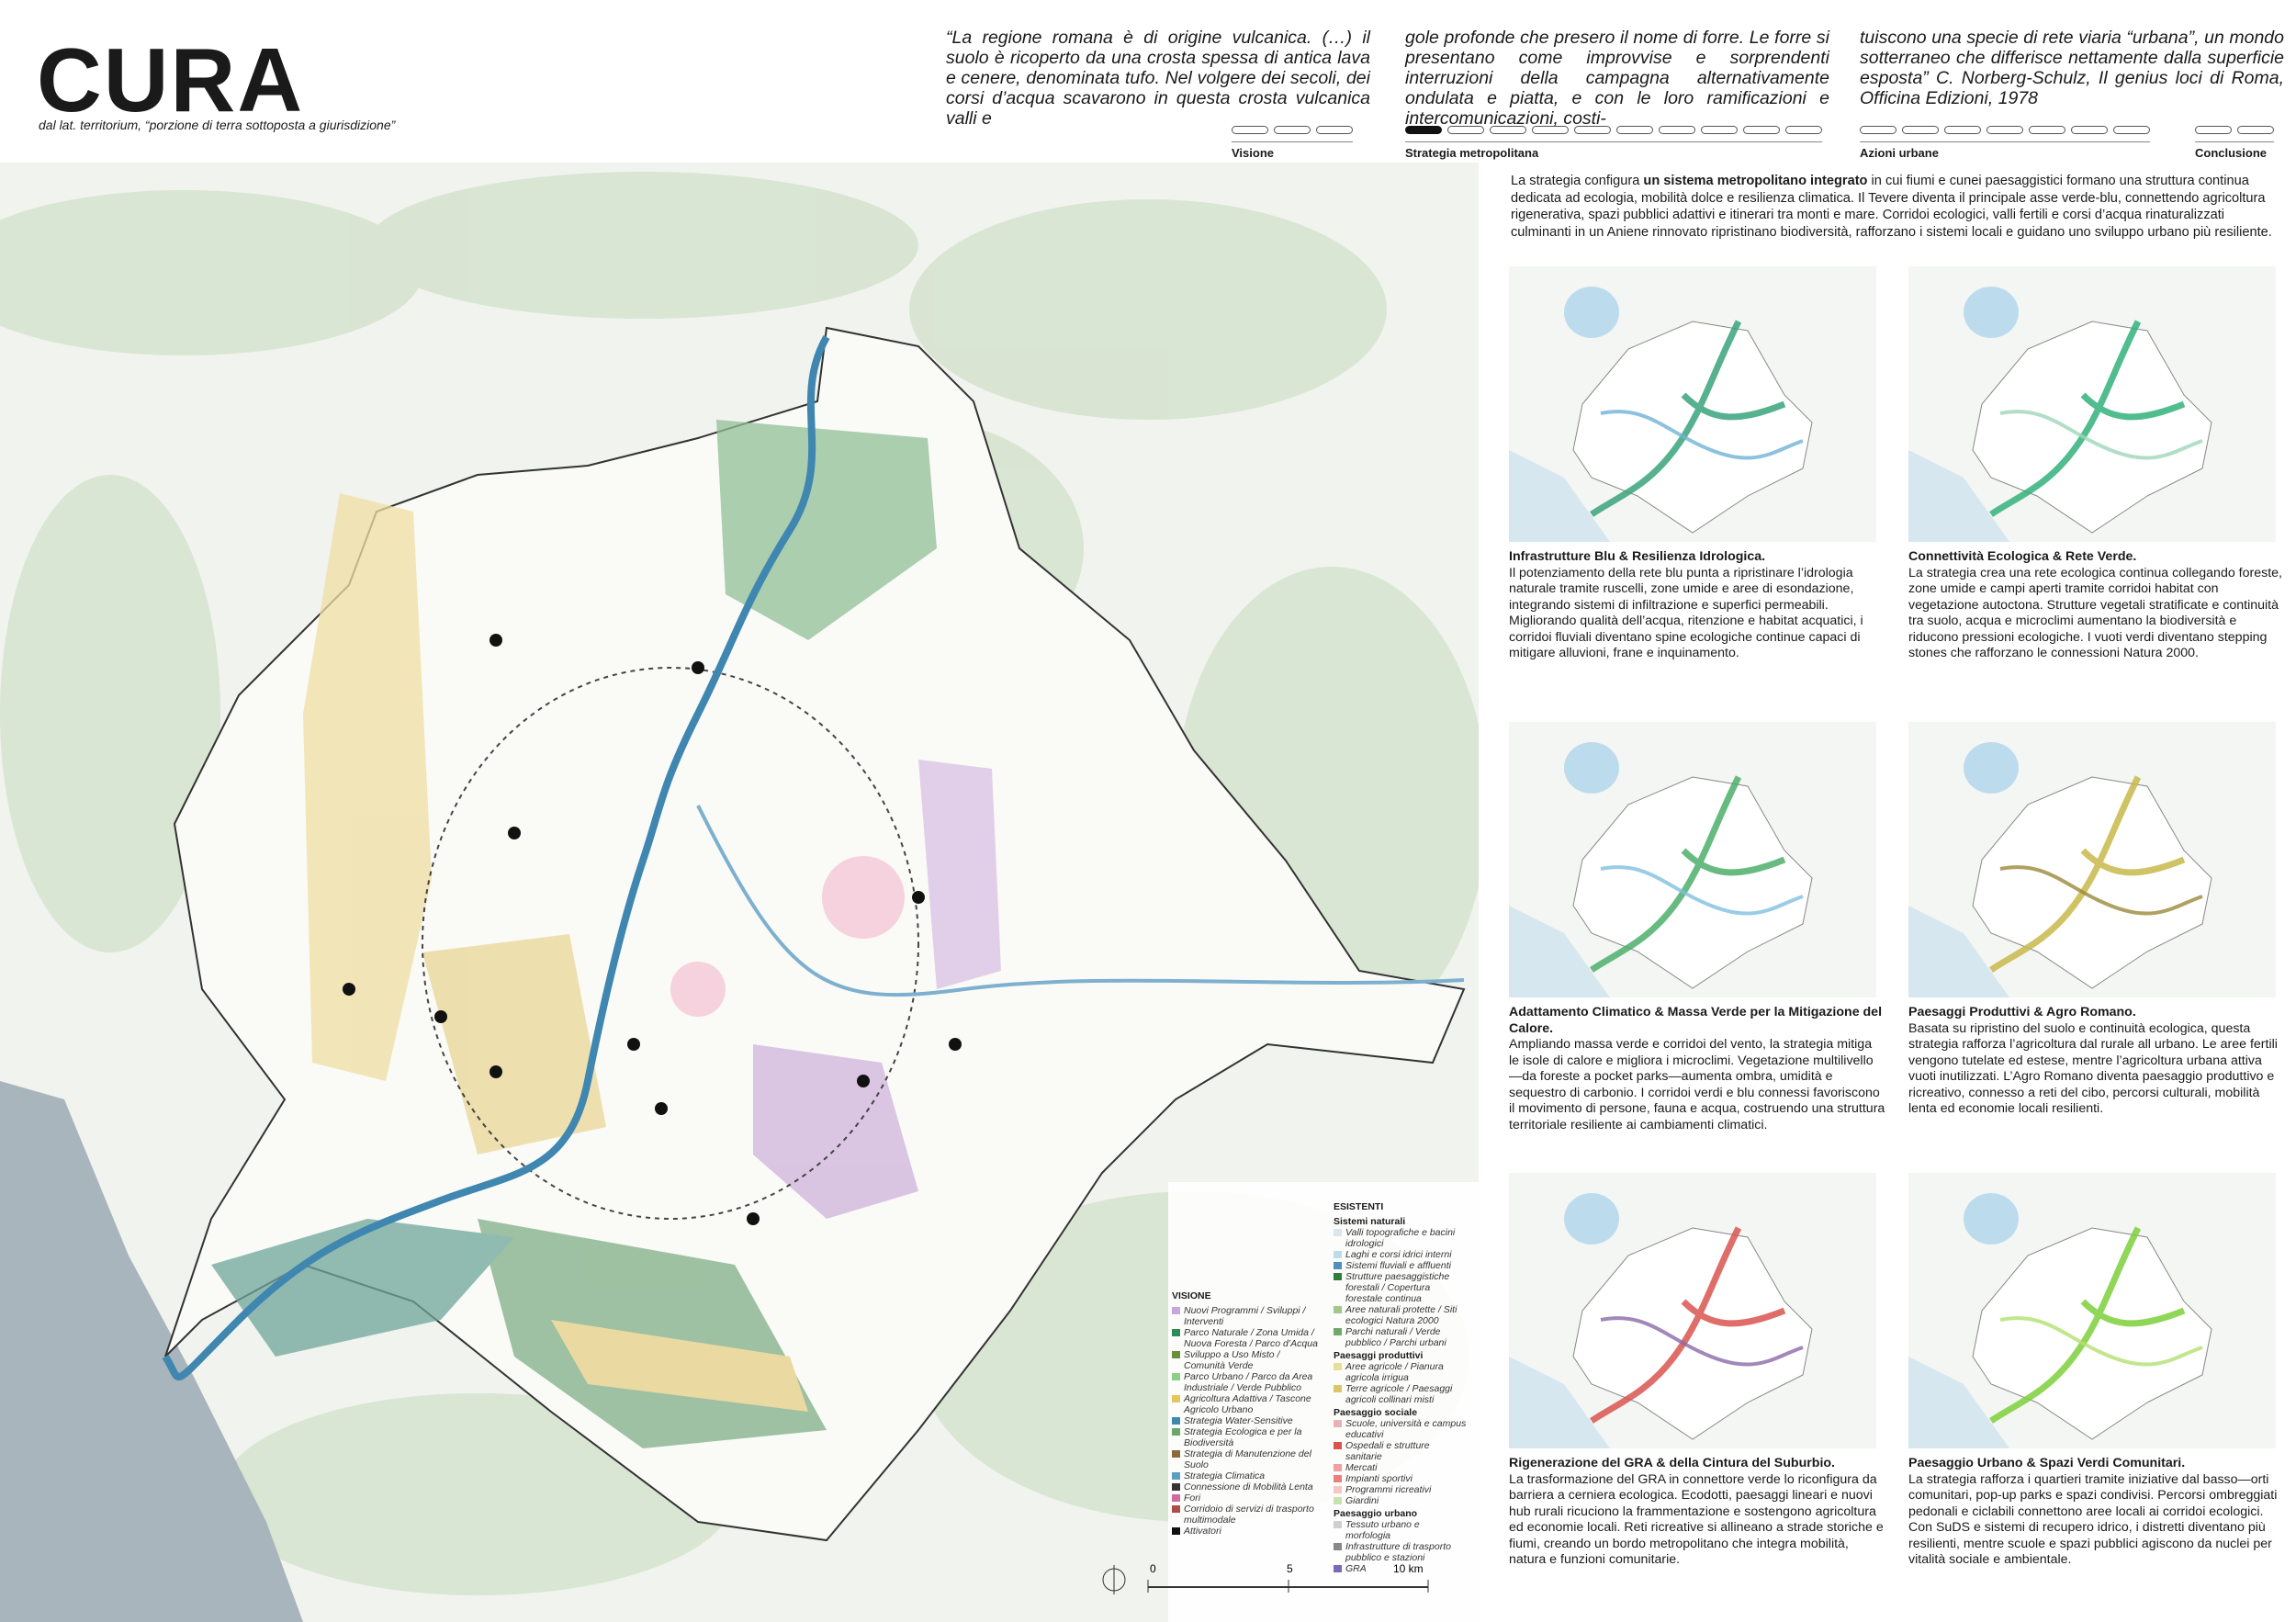 The width and height of the screenshot is (2296, 1622). I want to click on legend-label: Ospedali e strutture sanitarie, so click(1388, 1451).